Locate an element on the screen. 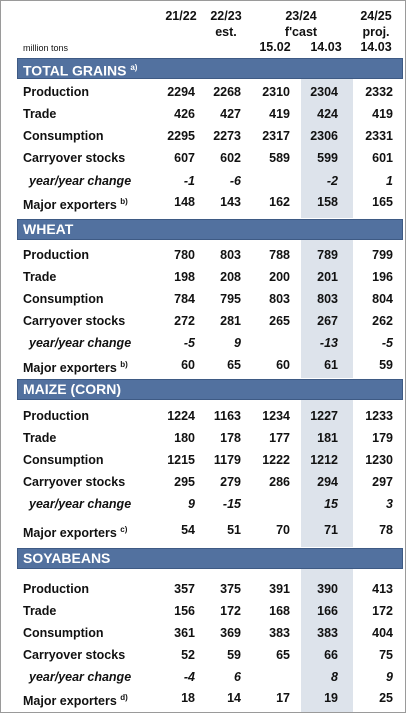  cell-value: 427 is located at coordinates (230, 114).